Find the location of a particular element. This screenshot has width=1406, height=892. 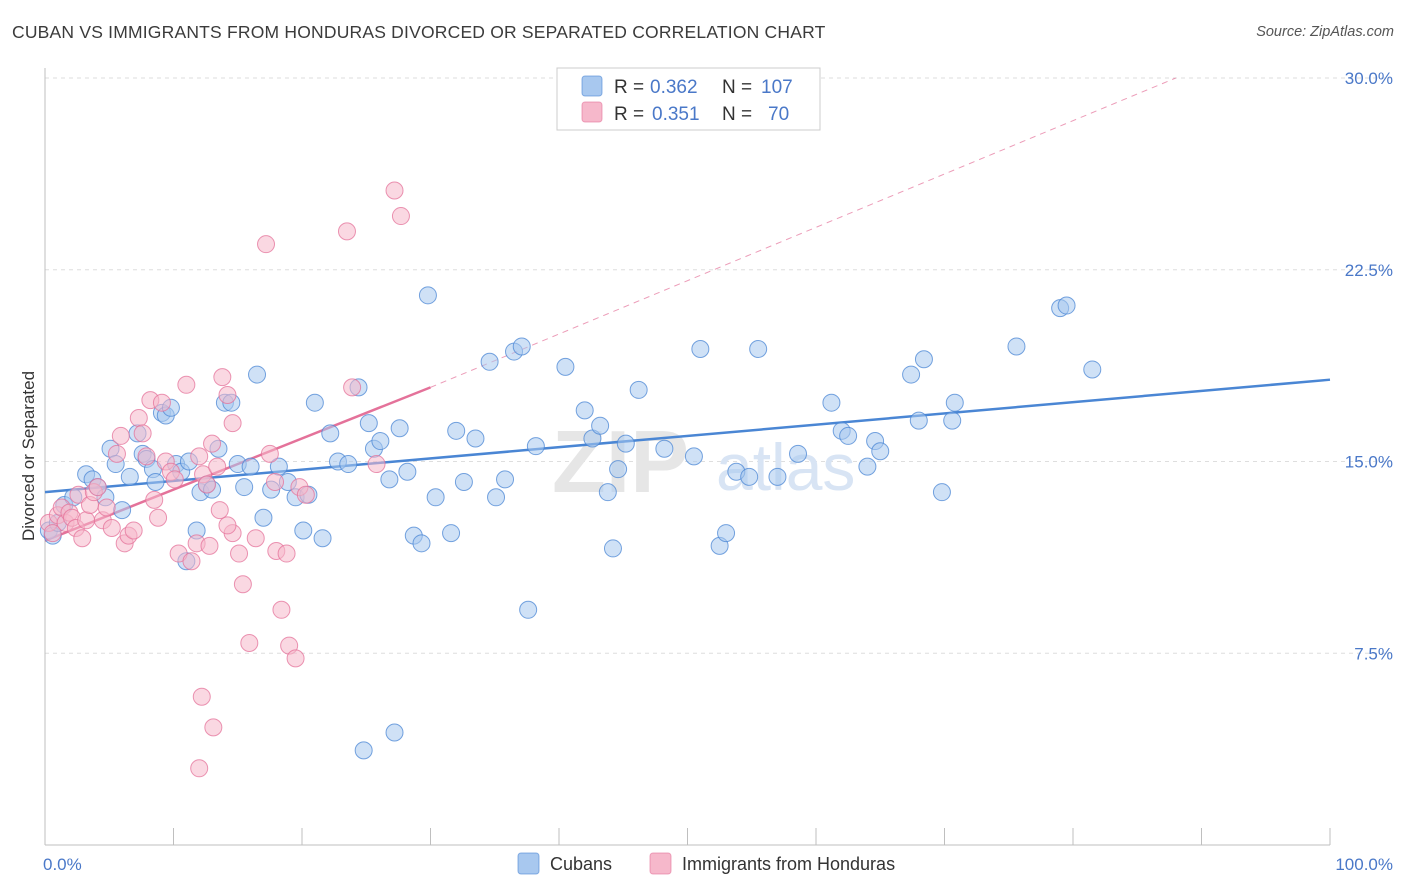

x-tick-labels: 0.0% 100.0% is located at coordinates (718, 864).